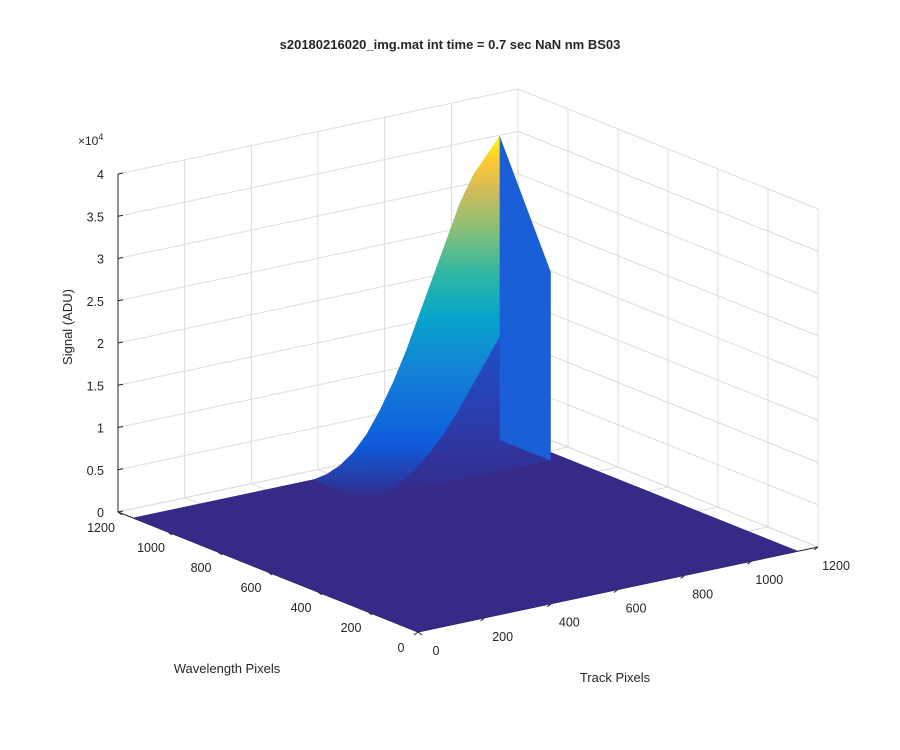  What do you see at coordinates (95, 217) in the screenshot?
I see `z-tick-label: 3.5` at bounding box center [95, 217].